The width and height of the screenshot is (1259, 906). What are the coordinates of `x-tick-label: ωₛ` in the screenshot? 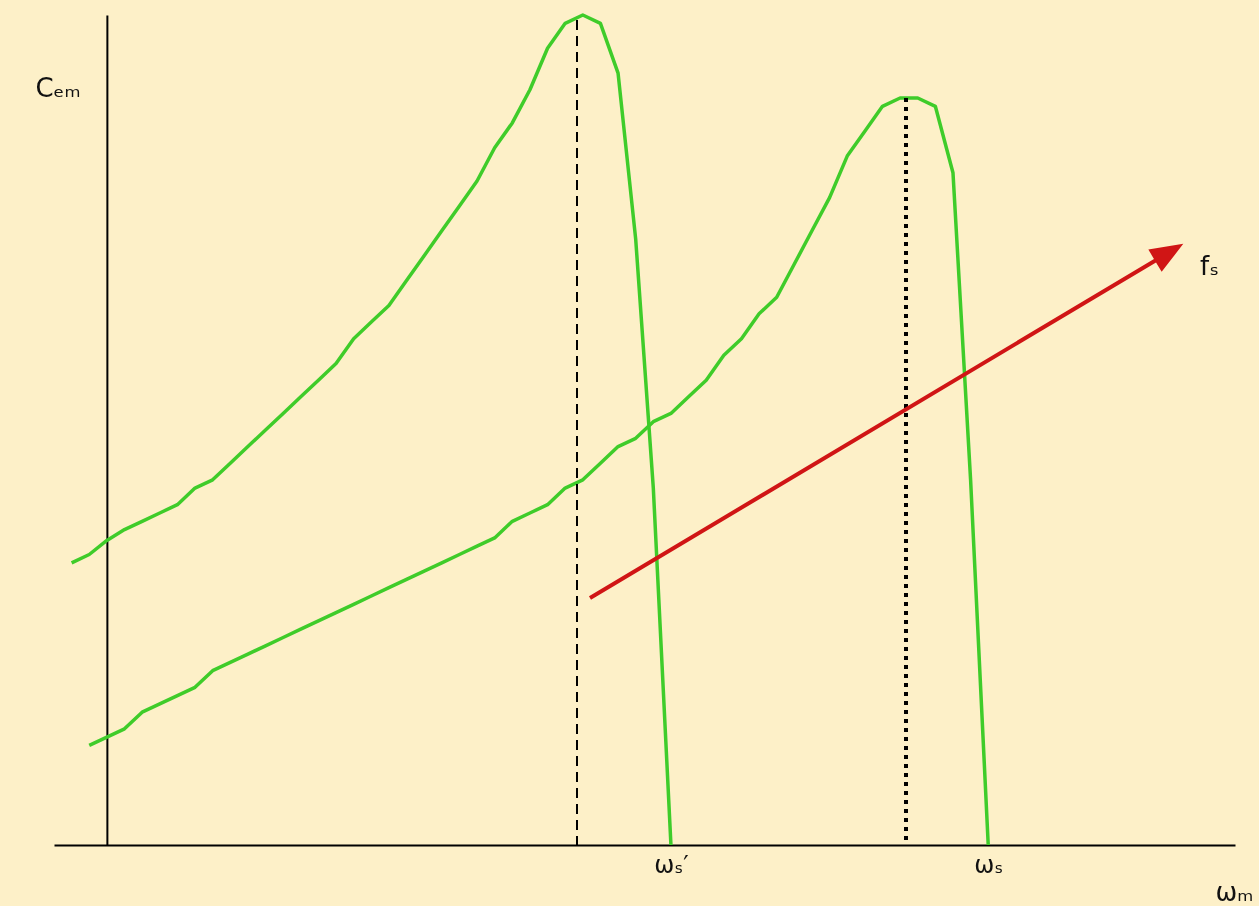 It's located at (989, 864).